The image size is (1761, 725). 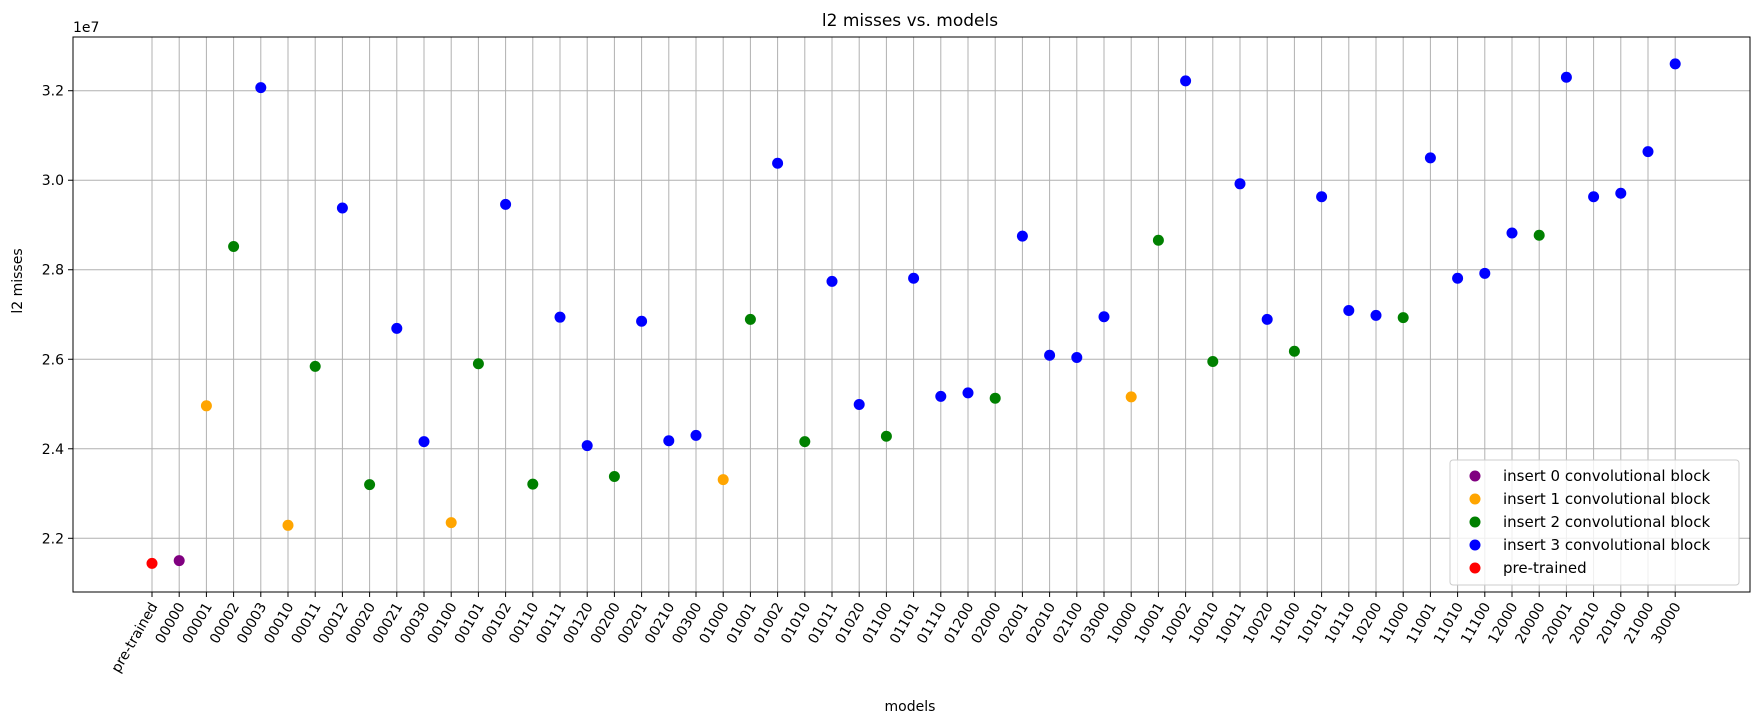 I want to click on y-tick-label: 2.2, so click(x=53, y=539).